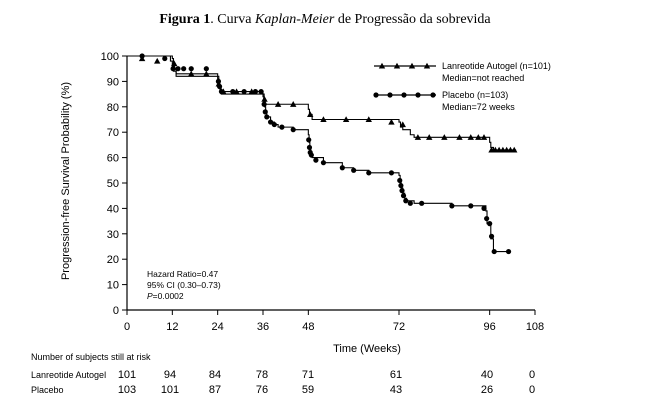 This screenshot has height=410, width=650. Describe the element at coordinates (308, 390) in the screenshot. I see `risk-value: 59` at that location.